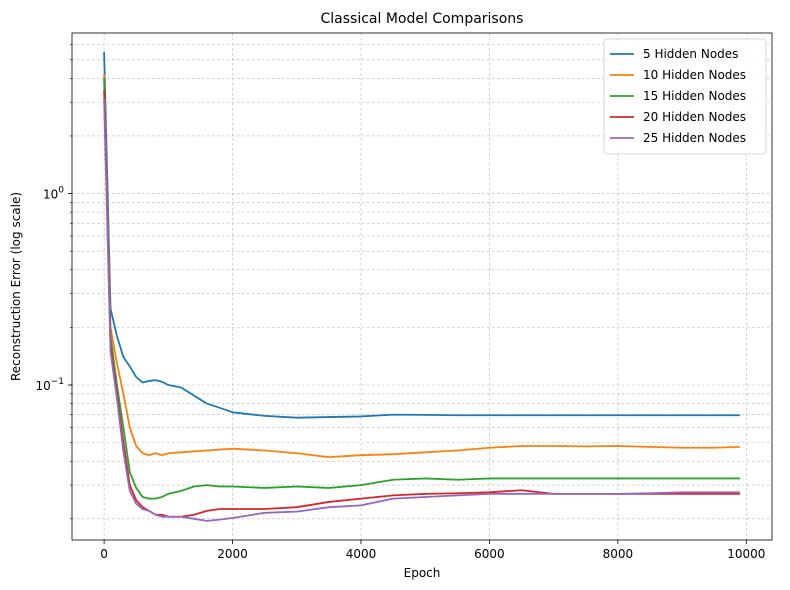  What do you see at coordinates (618, 554) in the screenshot?
I see `x-tick-label: 8000` at bounding box center [618, 554].